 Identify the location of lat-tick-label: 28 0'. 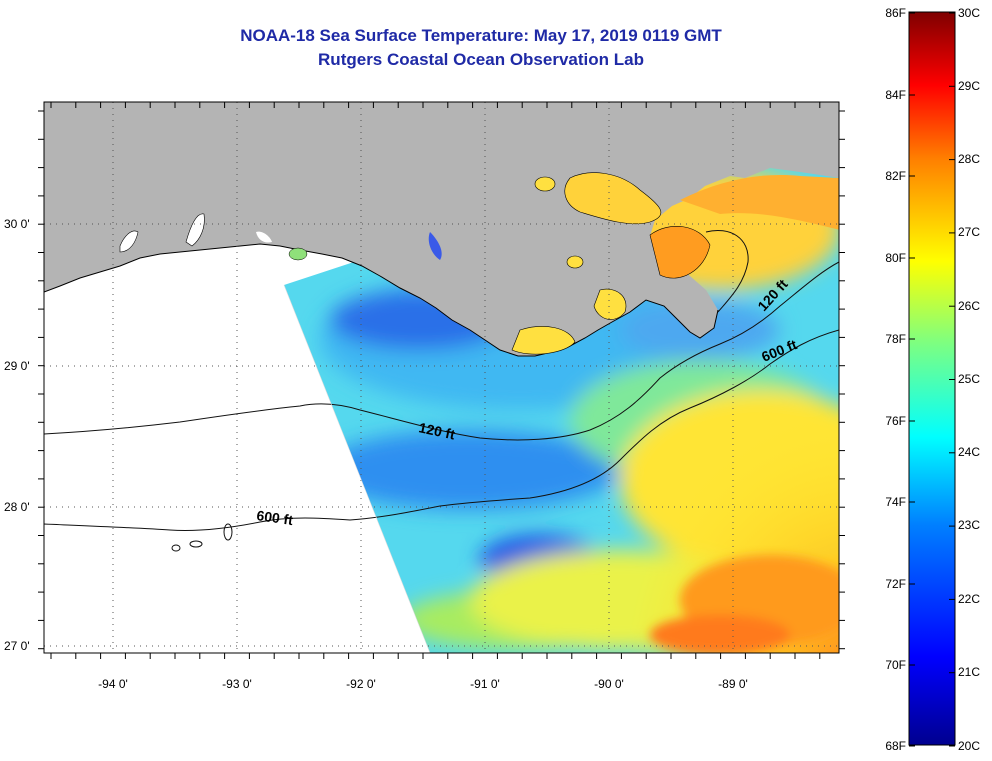
(17, 507).